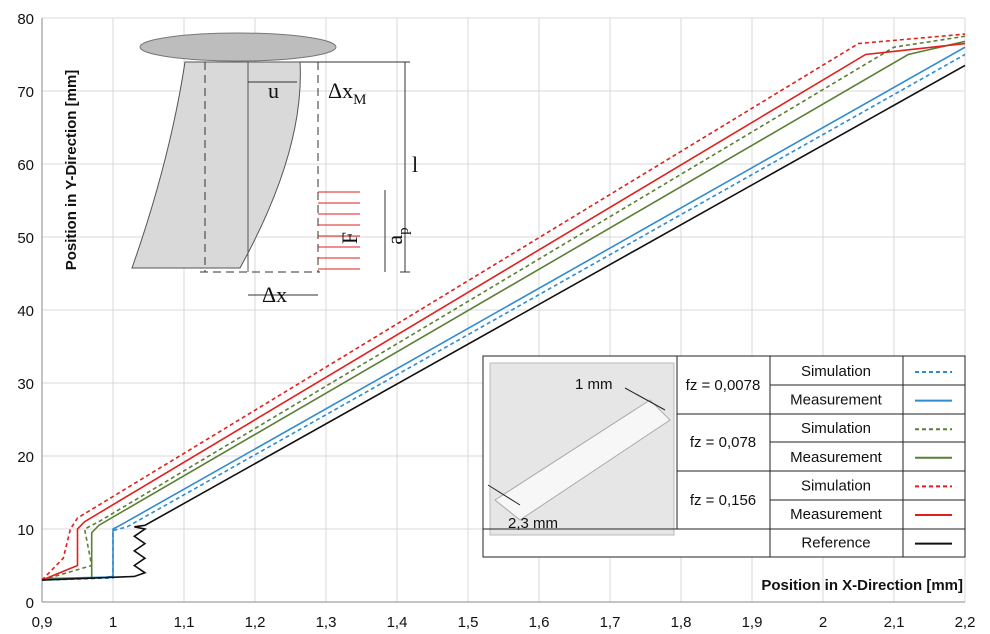  I want to click on photo-label: 1 mm, so click(594, 384).